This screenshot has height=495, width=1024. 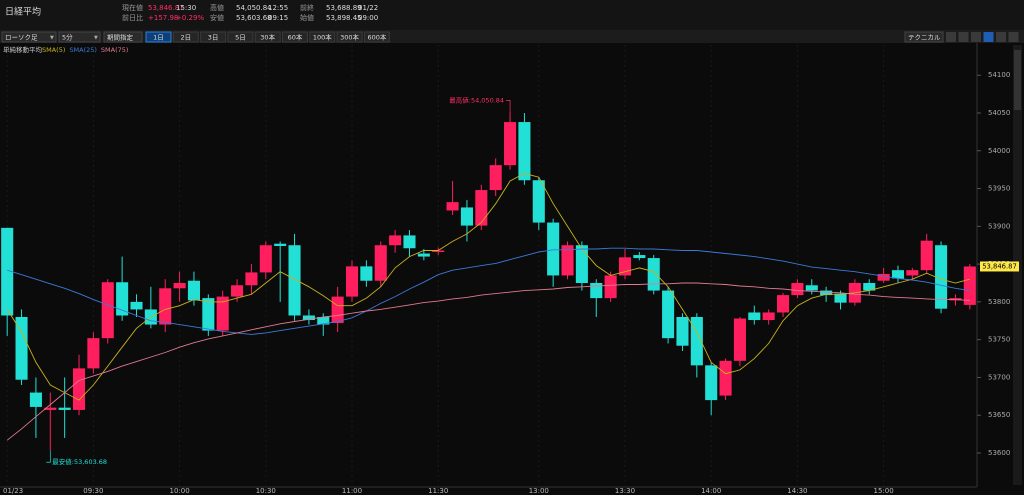 What do you see at coordinates (999, 415) in the screenshot?
I see `y-tick-label: 53650` at bounding box center [999, 415].